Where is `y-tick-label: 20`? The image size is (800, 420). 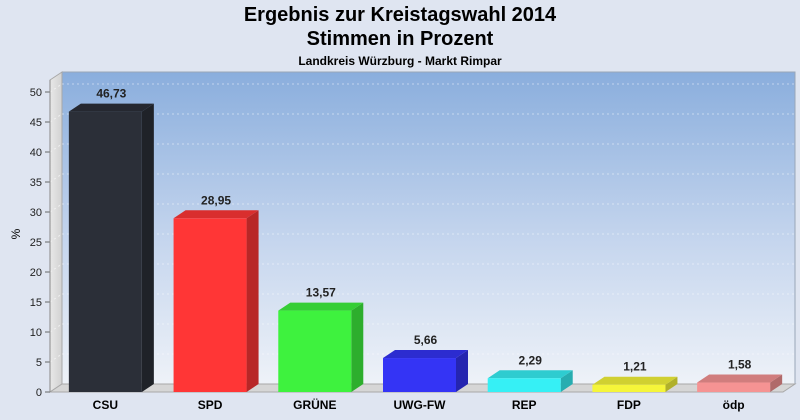
y-tick-label: 20 is located at coordinates (36, 273).